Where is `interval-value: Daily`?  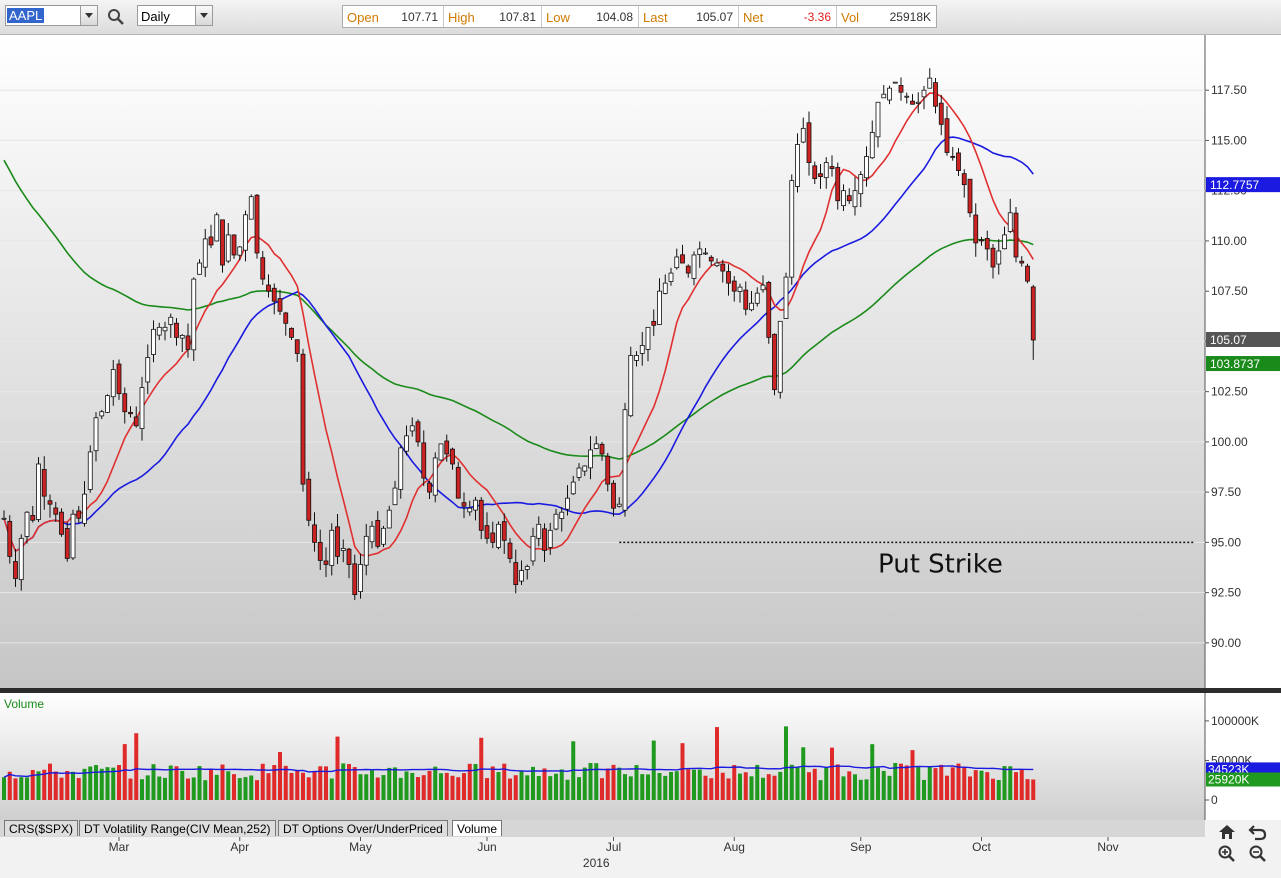 interval-value: Daily is located at coordinates (155, 16).